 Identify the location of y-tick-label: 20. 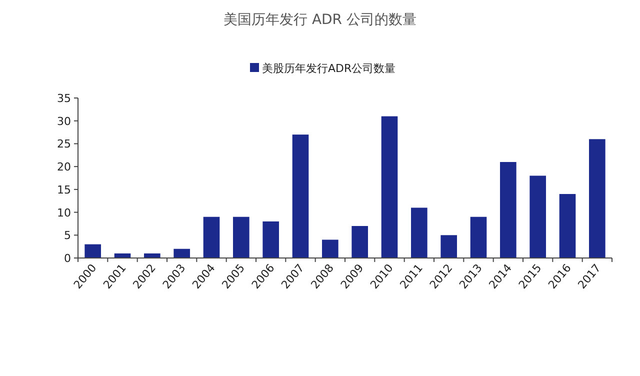
(64, 167).